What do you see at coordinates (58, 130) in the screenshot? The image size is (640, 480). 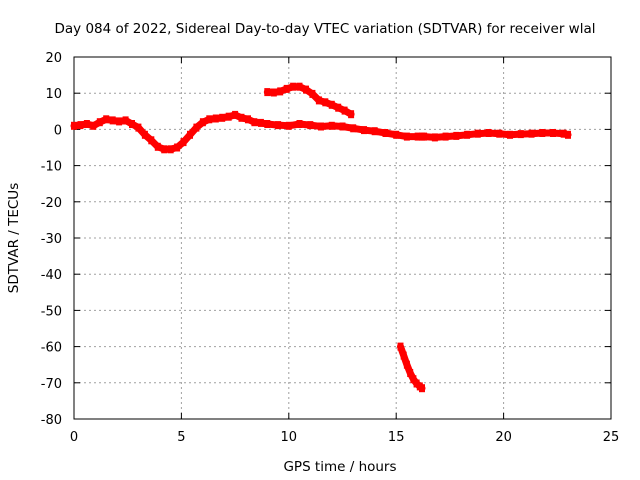 I see `y-tick-label: 0` at bounding box center [58, 130].